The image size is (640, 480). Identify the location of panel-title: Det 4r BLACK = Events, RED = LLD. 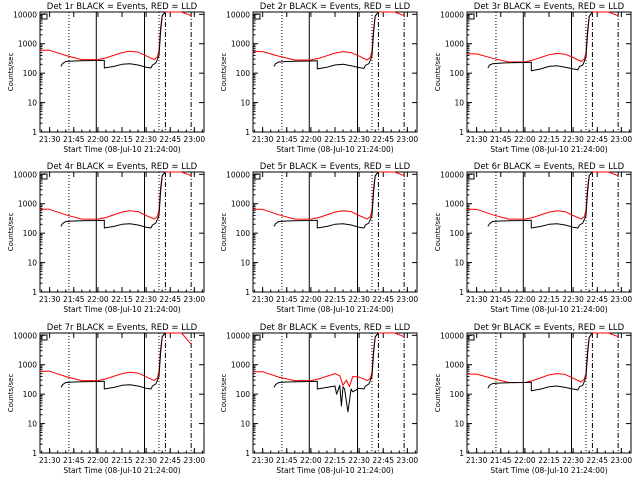
(122, 167).